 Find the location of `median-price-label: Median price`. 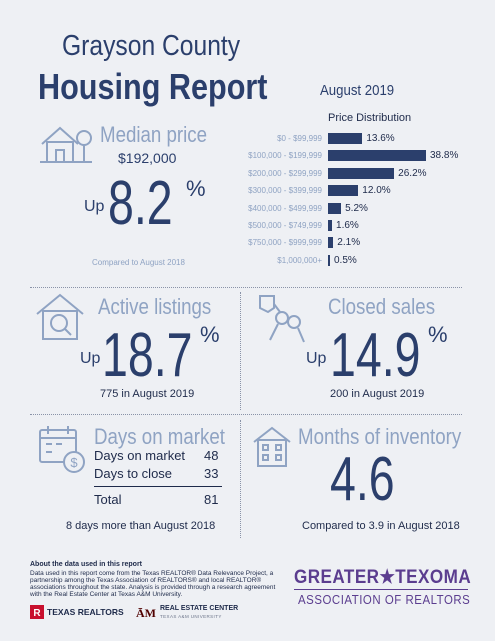

median-price-label: Median price is located at coordinates (154, 134).